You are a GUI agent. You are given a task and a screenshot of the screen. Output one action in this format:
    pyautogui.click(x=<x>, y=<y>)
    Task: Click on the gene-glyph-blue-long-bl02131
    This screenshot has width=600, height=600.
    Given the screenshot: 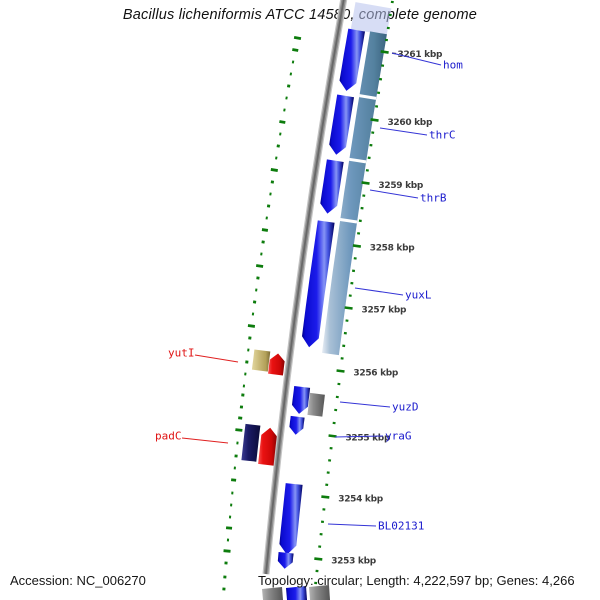 What is the action you would take?
    pyautogui.click(x=291, y=519)
    